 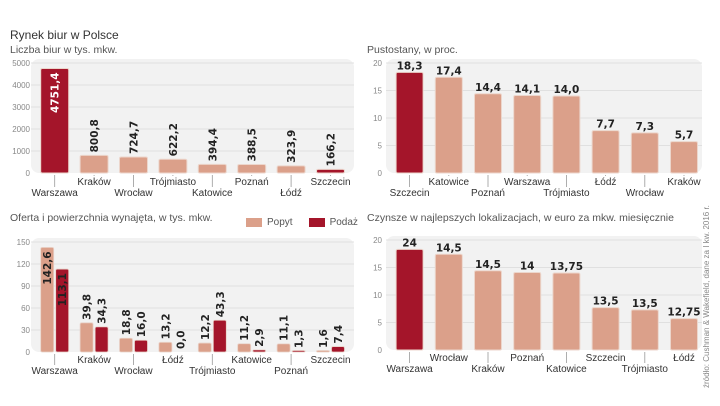 What do you see at coordinates (24, 264) in the screenshot?
I see `y-tick-label-supply-demand: 120` at bounding box center [24, 264].